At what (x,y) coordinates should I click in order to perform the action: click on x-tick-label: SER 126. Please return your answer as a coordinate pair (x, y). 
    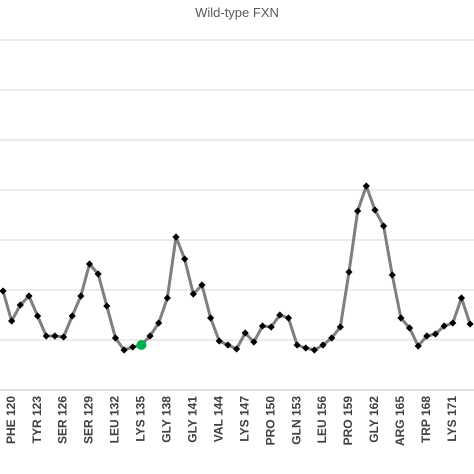
    Looking at the image, I should click on (63, 420).